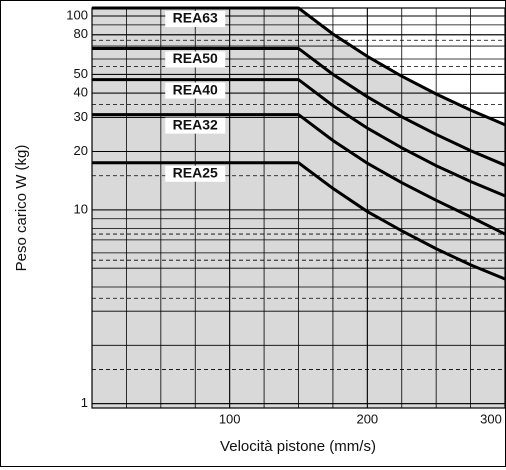  Describe the element at coordinates (81, 116) in the screenshot. I see `y-tick-label: 30` at that location.